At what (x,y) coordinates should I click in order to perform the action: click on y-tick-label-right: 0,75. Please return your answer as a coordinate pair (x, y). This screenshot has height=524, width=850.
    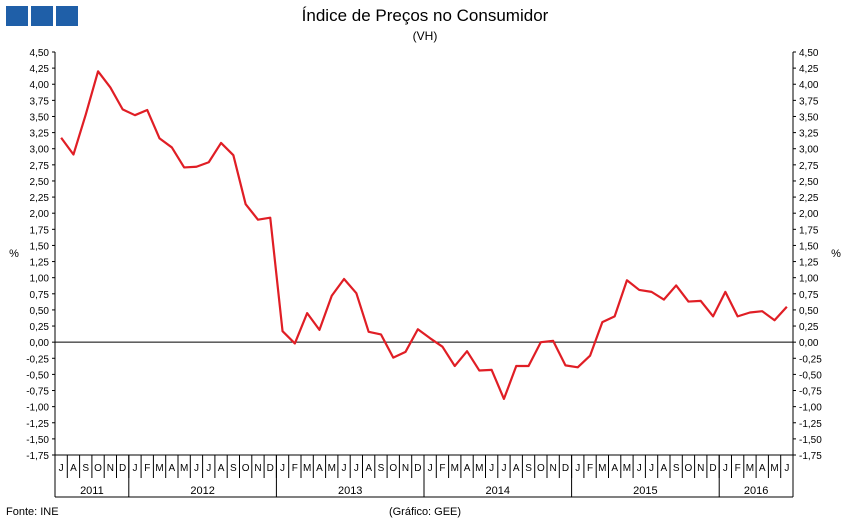
    Looking at the image, I should click on (809, 295).